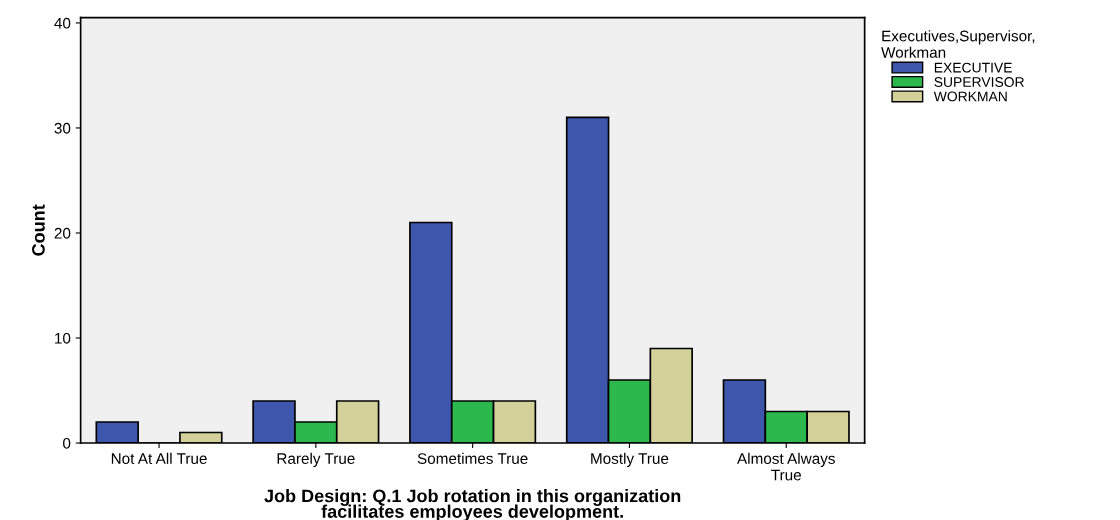  What do you see at coordinates (62, 233) in the screenshot?
I see `y-tick-label: 20` at bounding box center [62, 233].